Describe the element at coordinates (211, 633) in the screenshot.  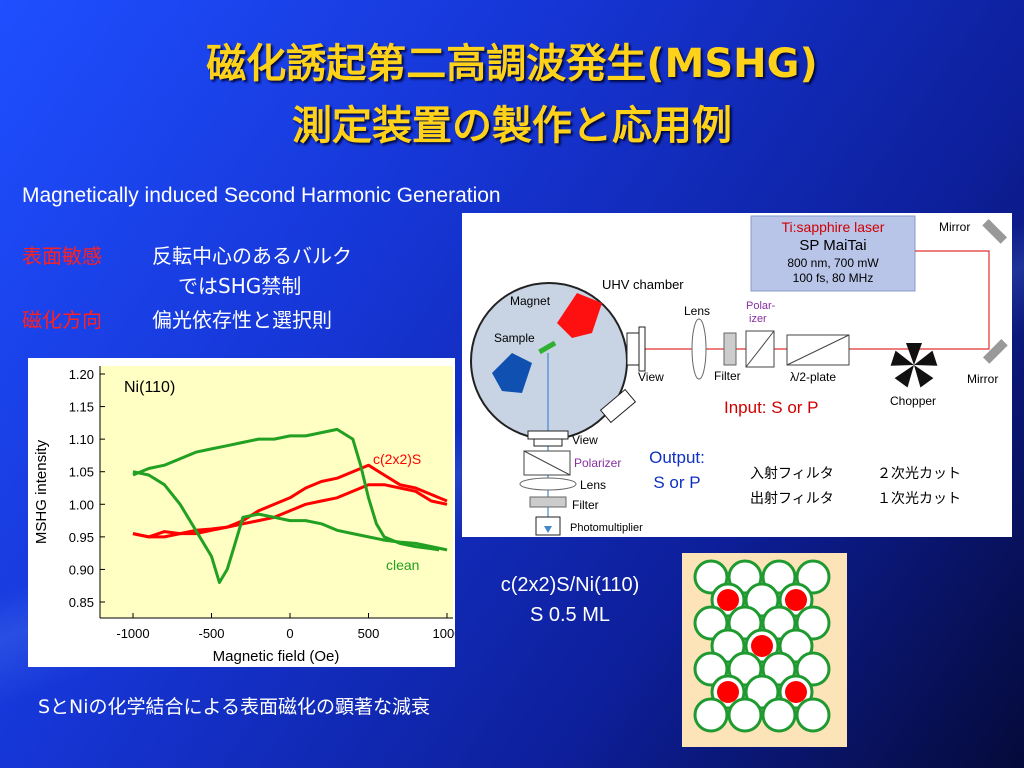
I see `x-tick-label: -500` at that location.